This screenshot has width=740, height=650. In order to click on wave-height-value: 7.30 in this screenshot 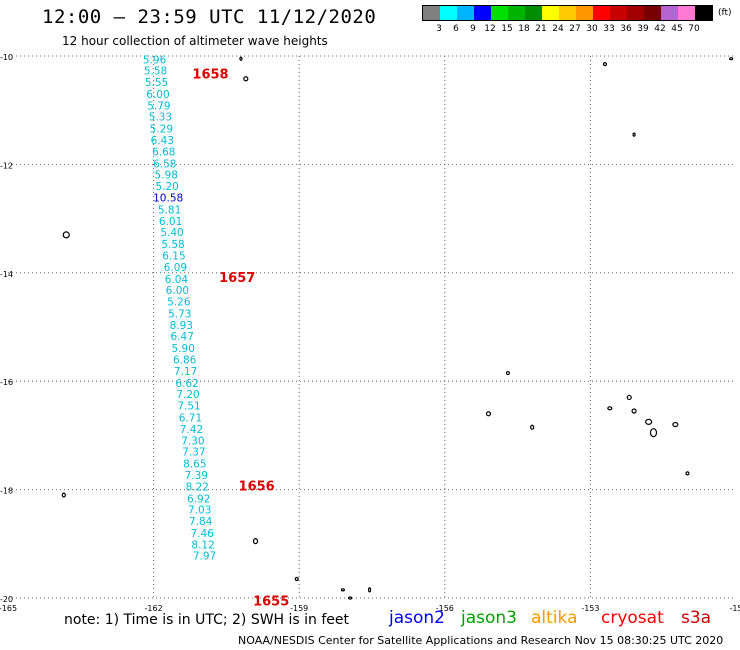, I will do `click(192, 441)`.